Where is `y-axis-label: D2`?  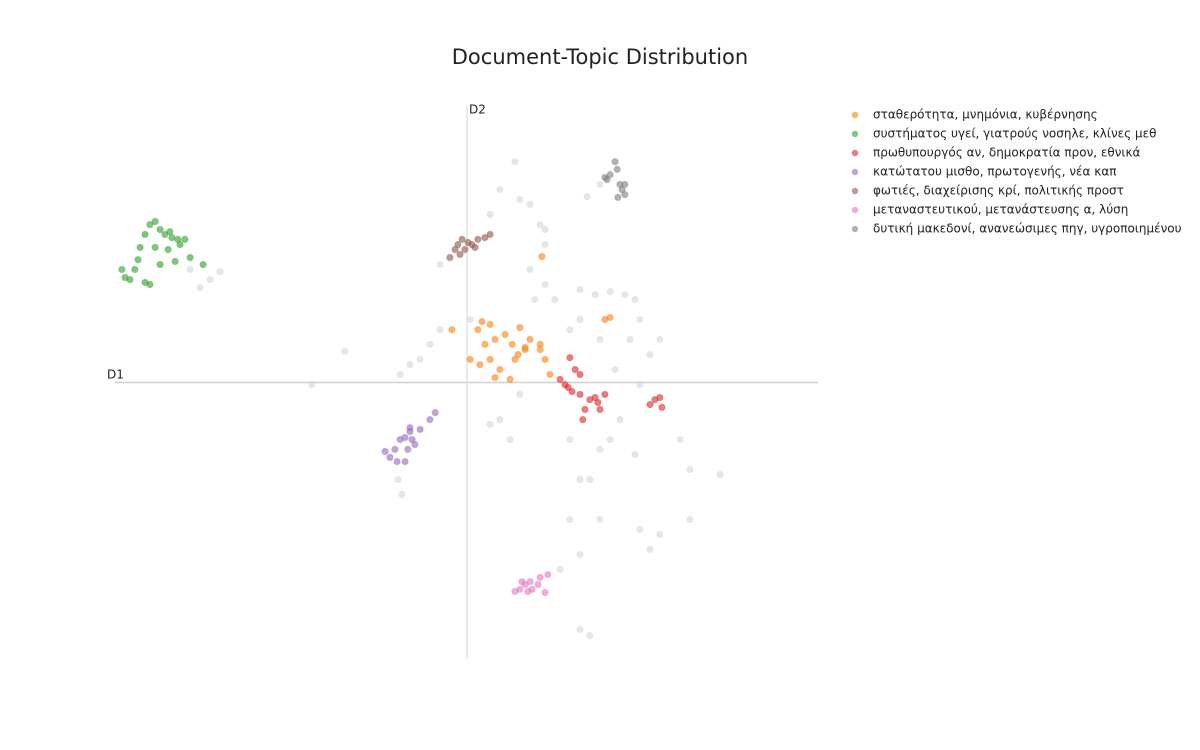 y-axis-label: D2 is located at coordinates (477, 110).